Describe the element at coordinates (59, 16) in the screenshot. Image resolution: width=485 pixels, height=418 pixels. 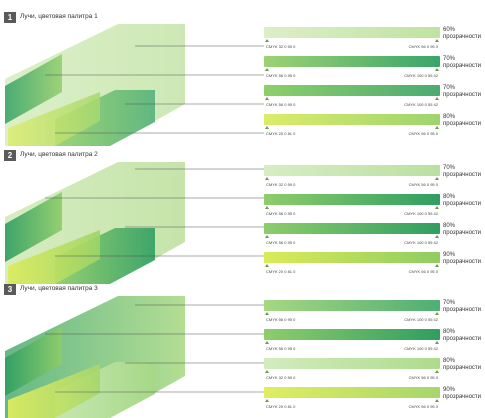
I see `section-title: Лучи, цветовая палитра 1` at that location.